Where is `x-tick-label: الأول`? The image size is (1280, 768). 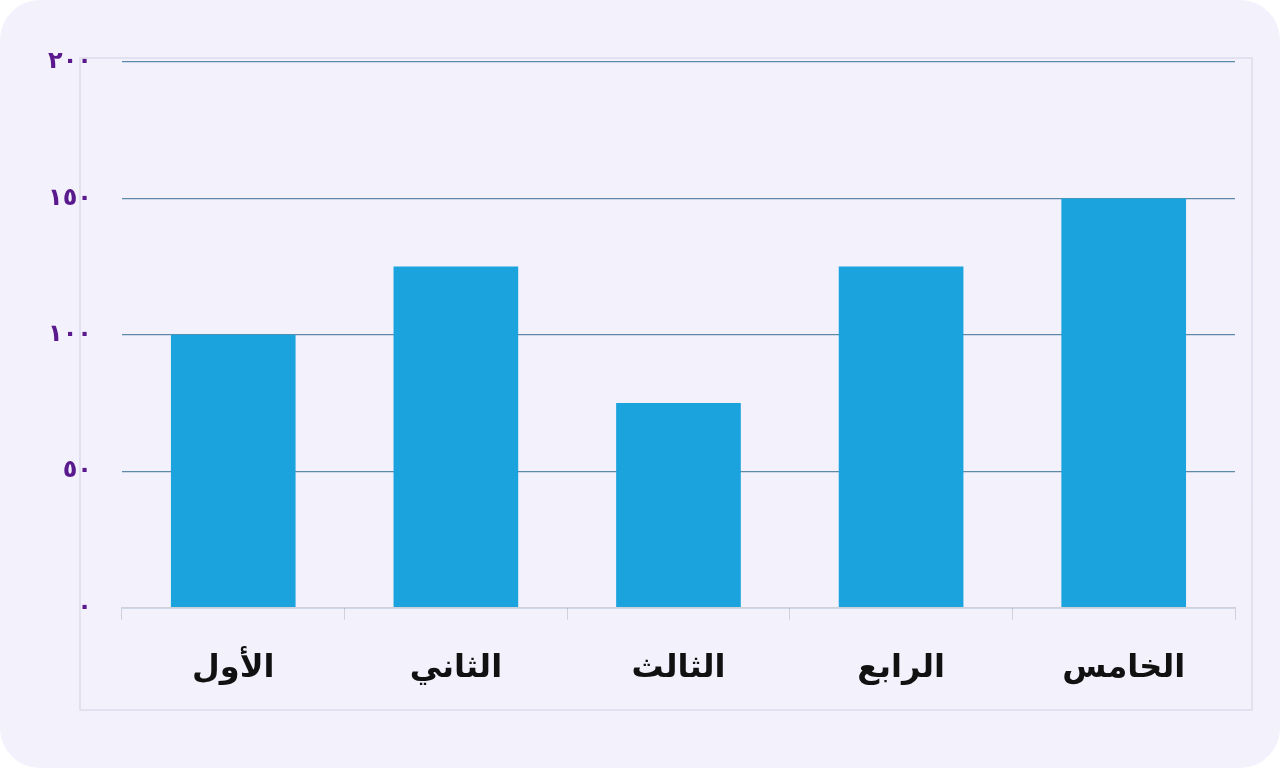
x-tick-label: الأول is located at coordinates (233, 666).